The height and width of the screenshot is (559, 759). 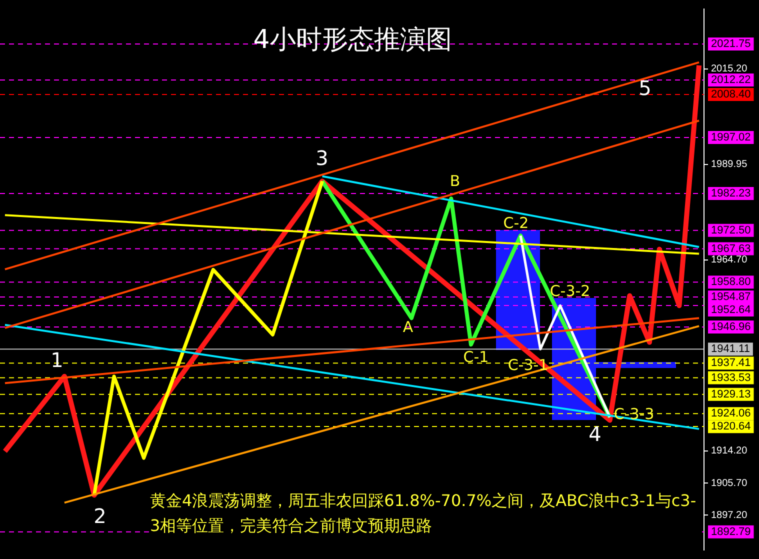 I want to click on ref-line-label: 1892.79, so click(x=731, y=532).